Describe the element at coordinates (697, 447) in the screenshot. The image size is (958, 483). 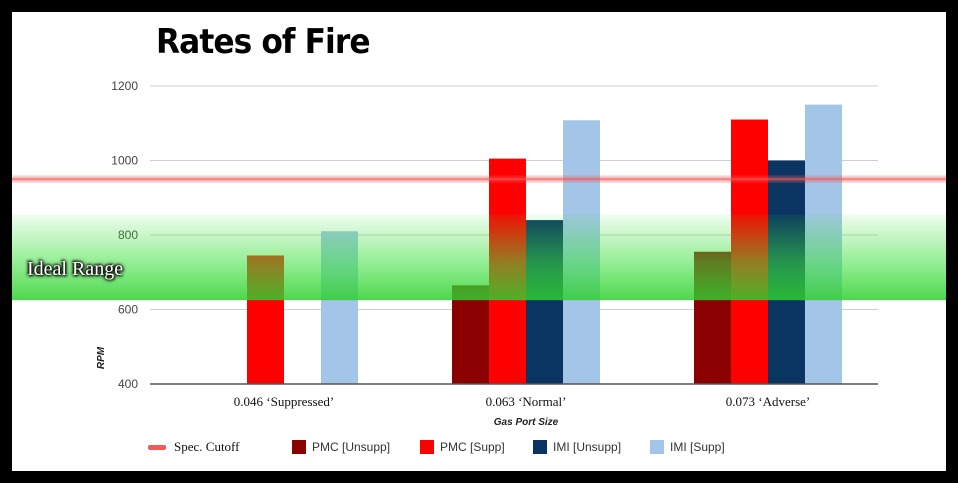
I see `legend-label-imi-supp: IMI [Supp]` at that location.